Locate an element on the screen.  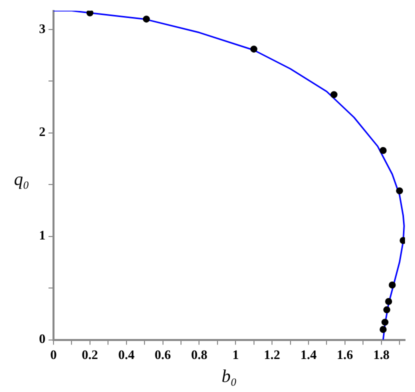
x-tick-label: 1.6 is located at coordinates (345, 354).